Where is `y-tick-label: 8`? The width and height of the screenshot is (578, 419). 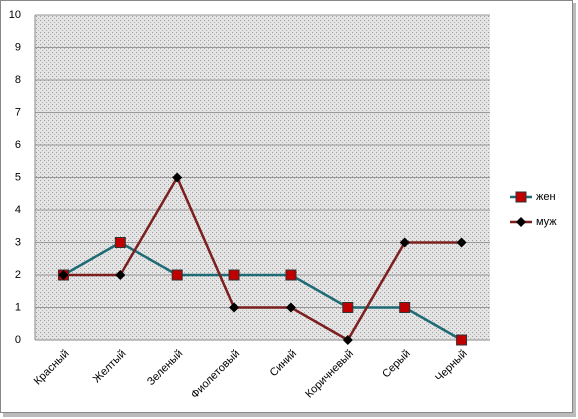
y-tick-label: 8 is located at coordinates (18, 80).